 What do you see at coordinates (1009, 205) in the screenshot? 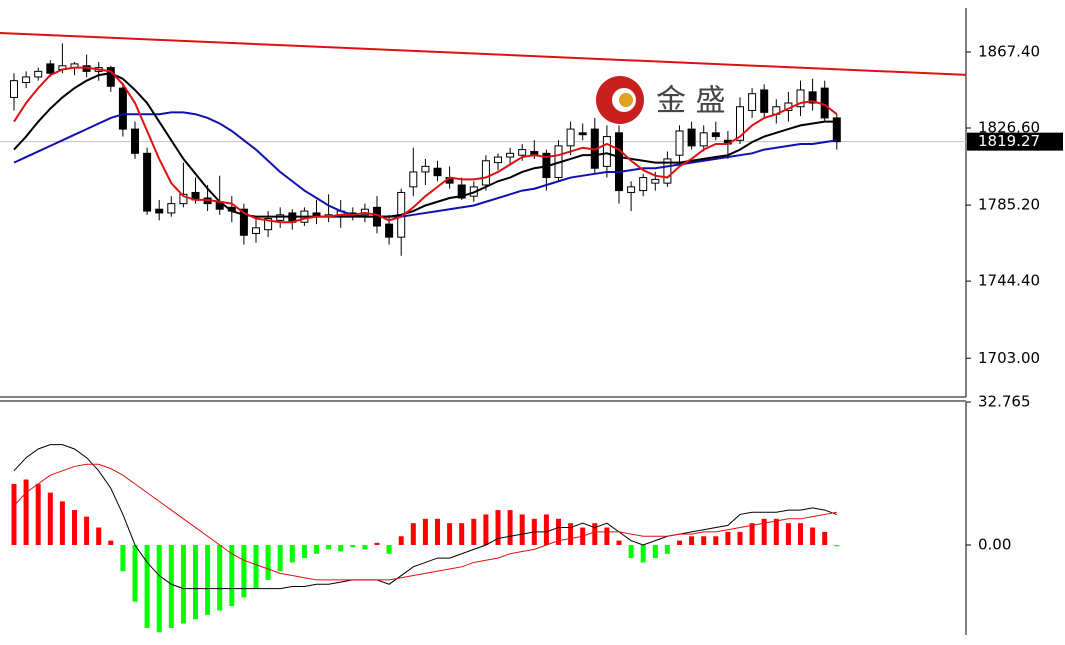
I see `y-tick-label: 1785.20` at bounding box center [1009, 205].